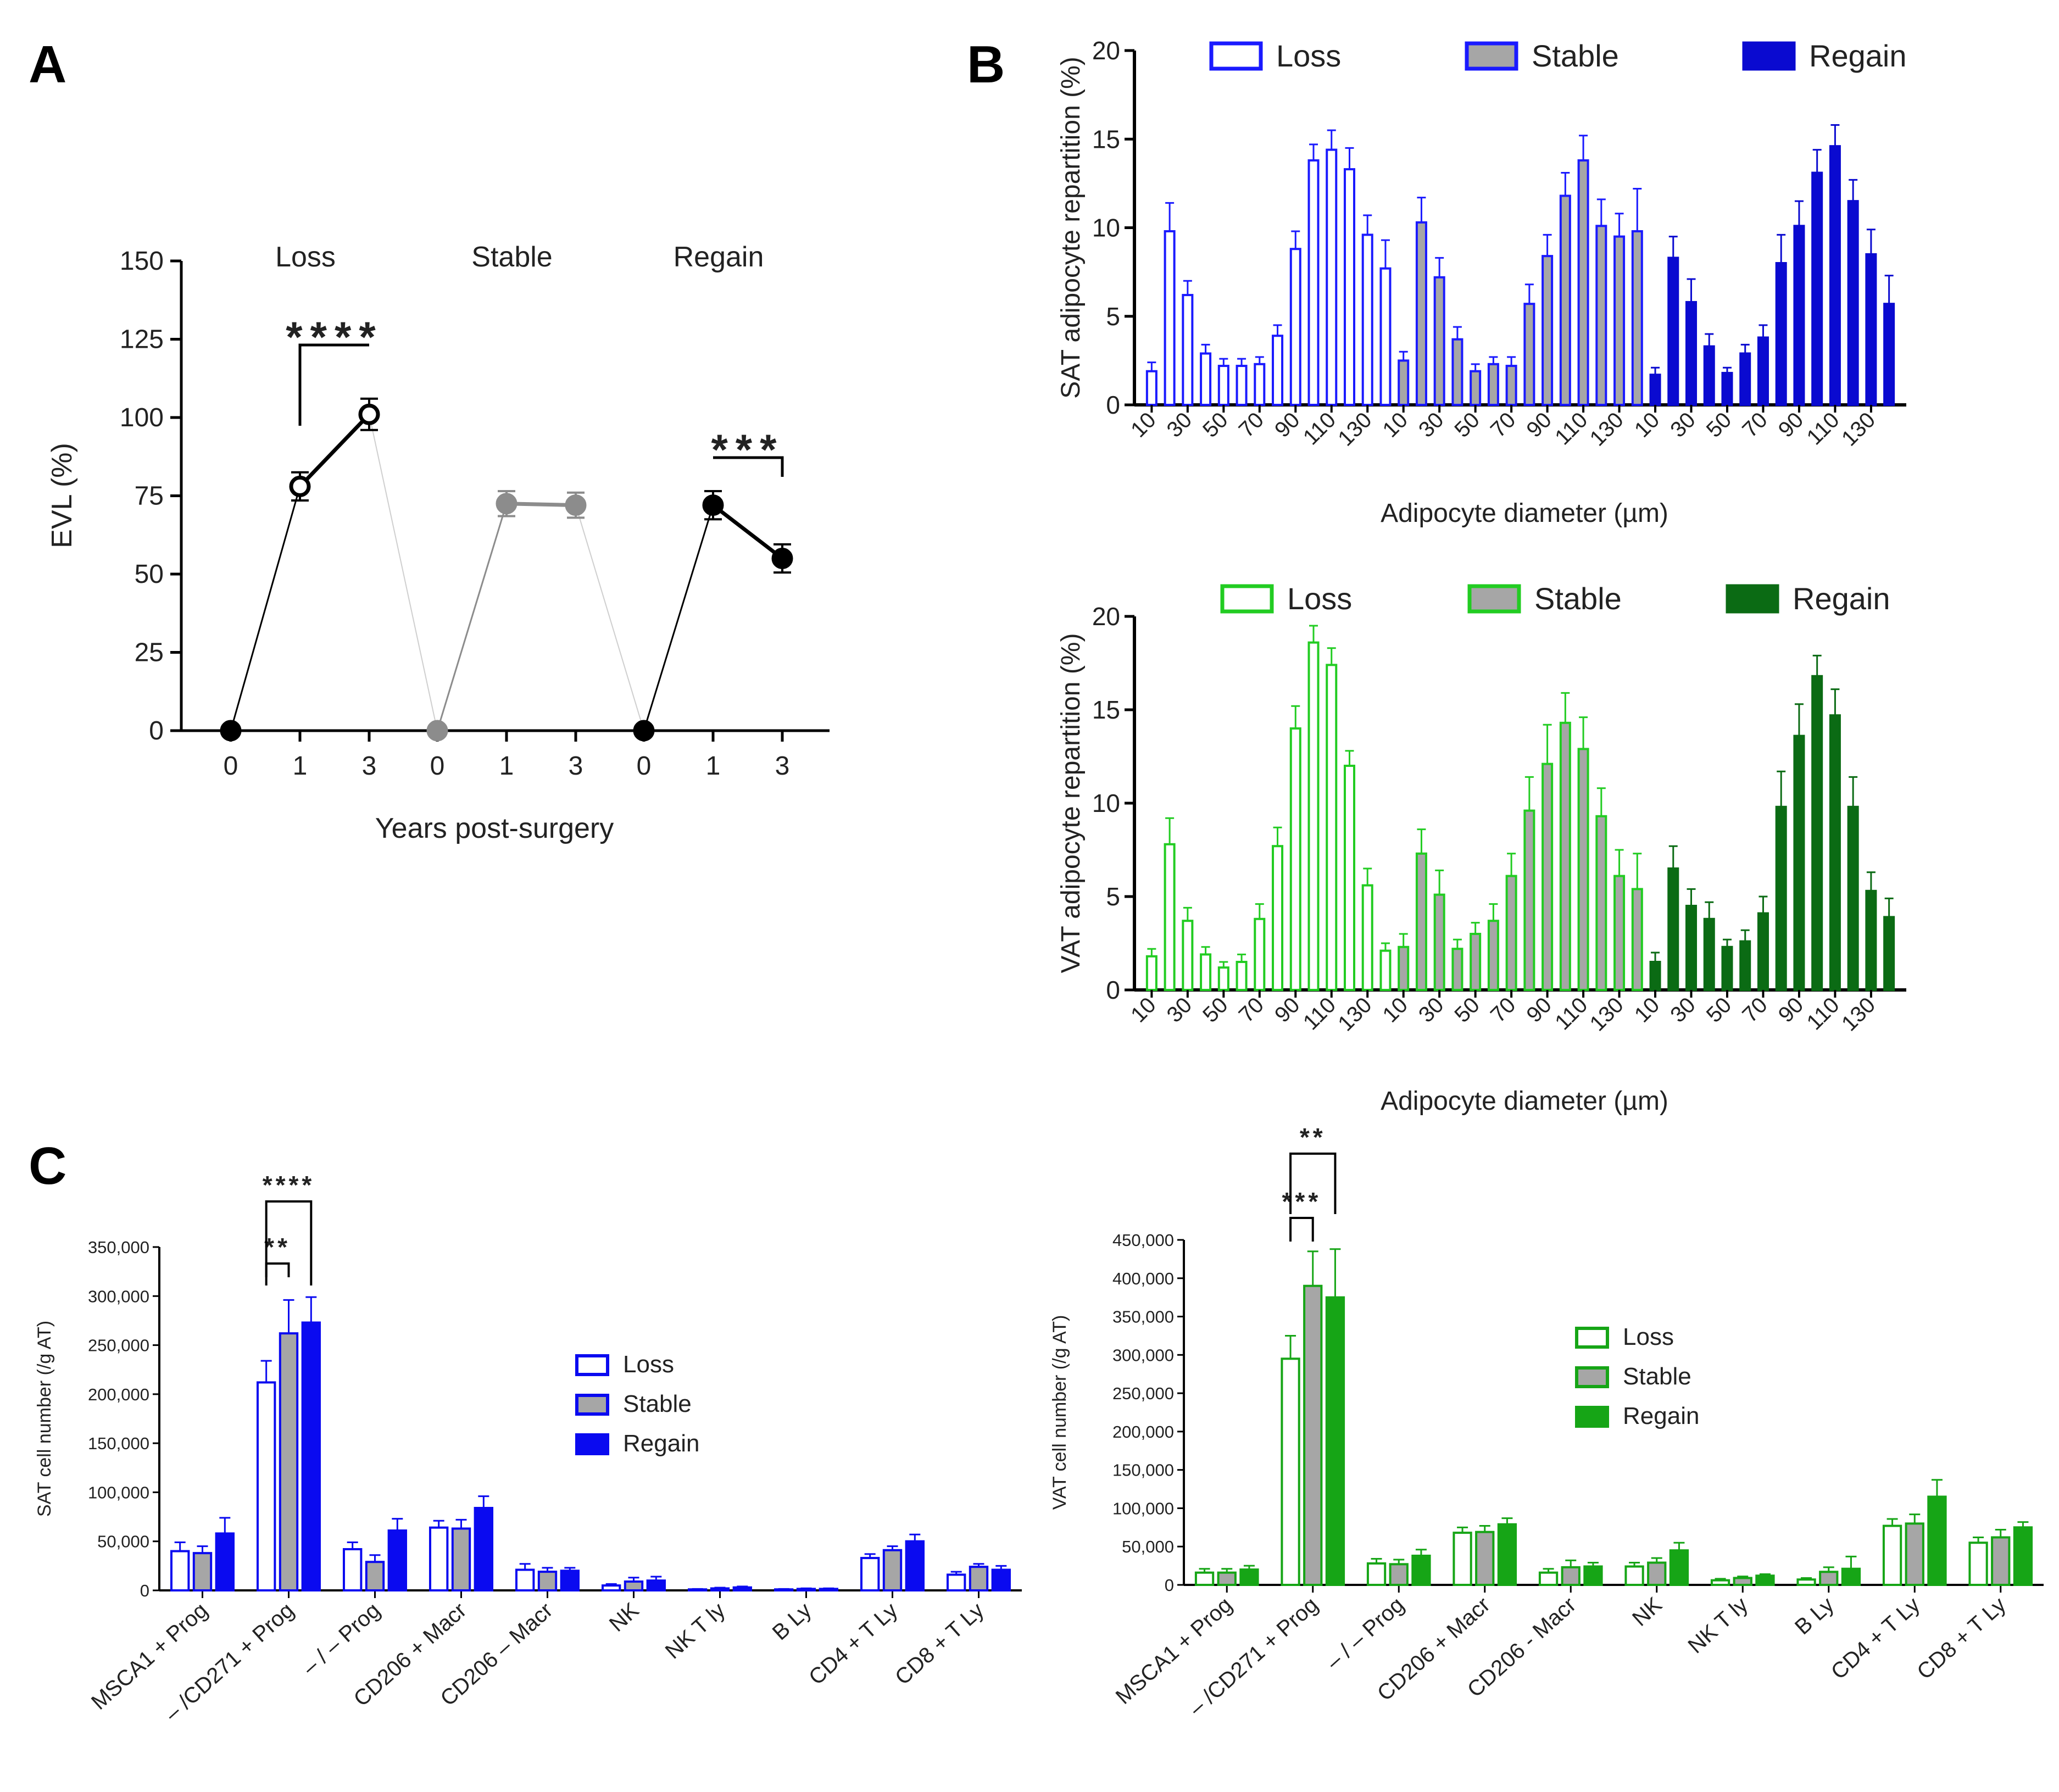 The image size is (2059, 1792). I want to click on b-y-tick-label: 5, so click(1113, 316).